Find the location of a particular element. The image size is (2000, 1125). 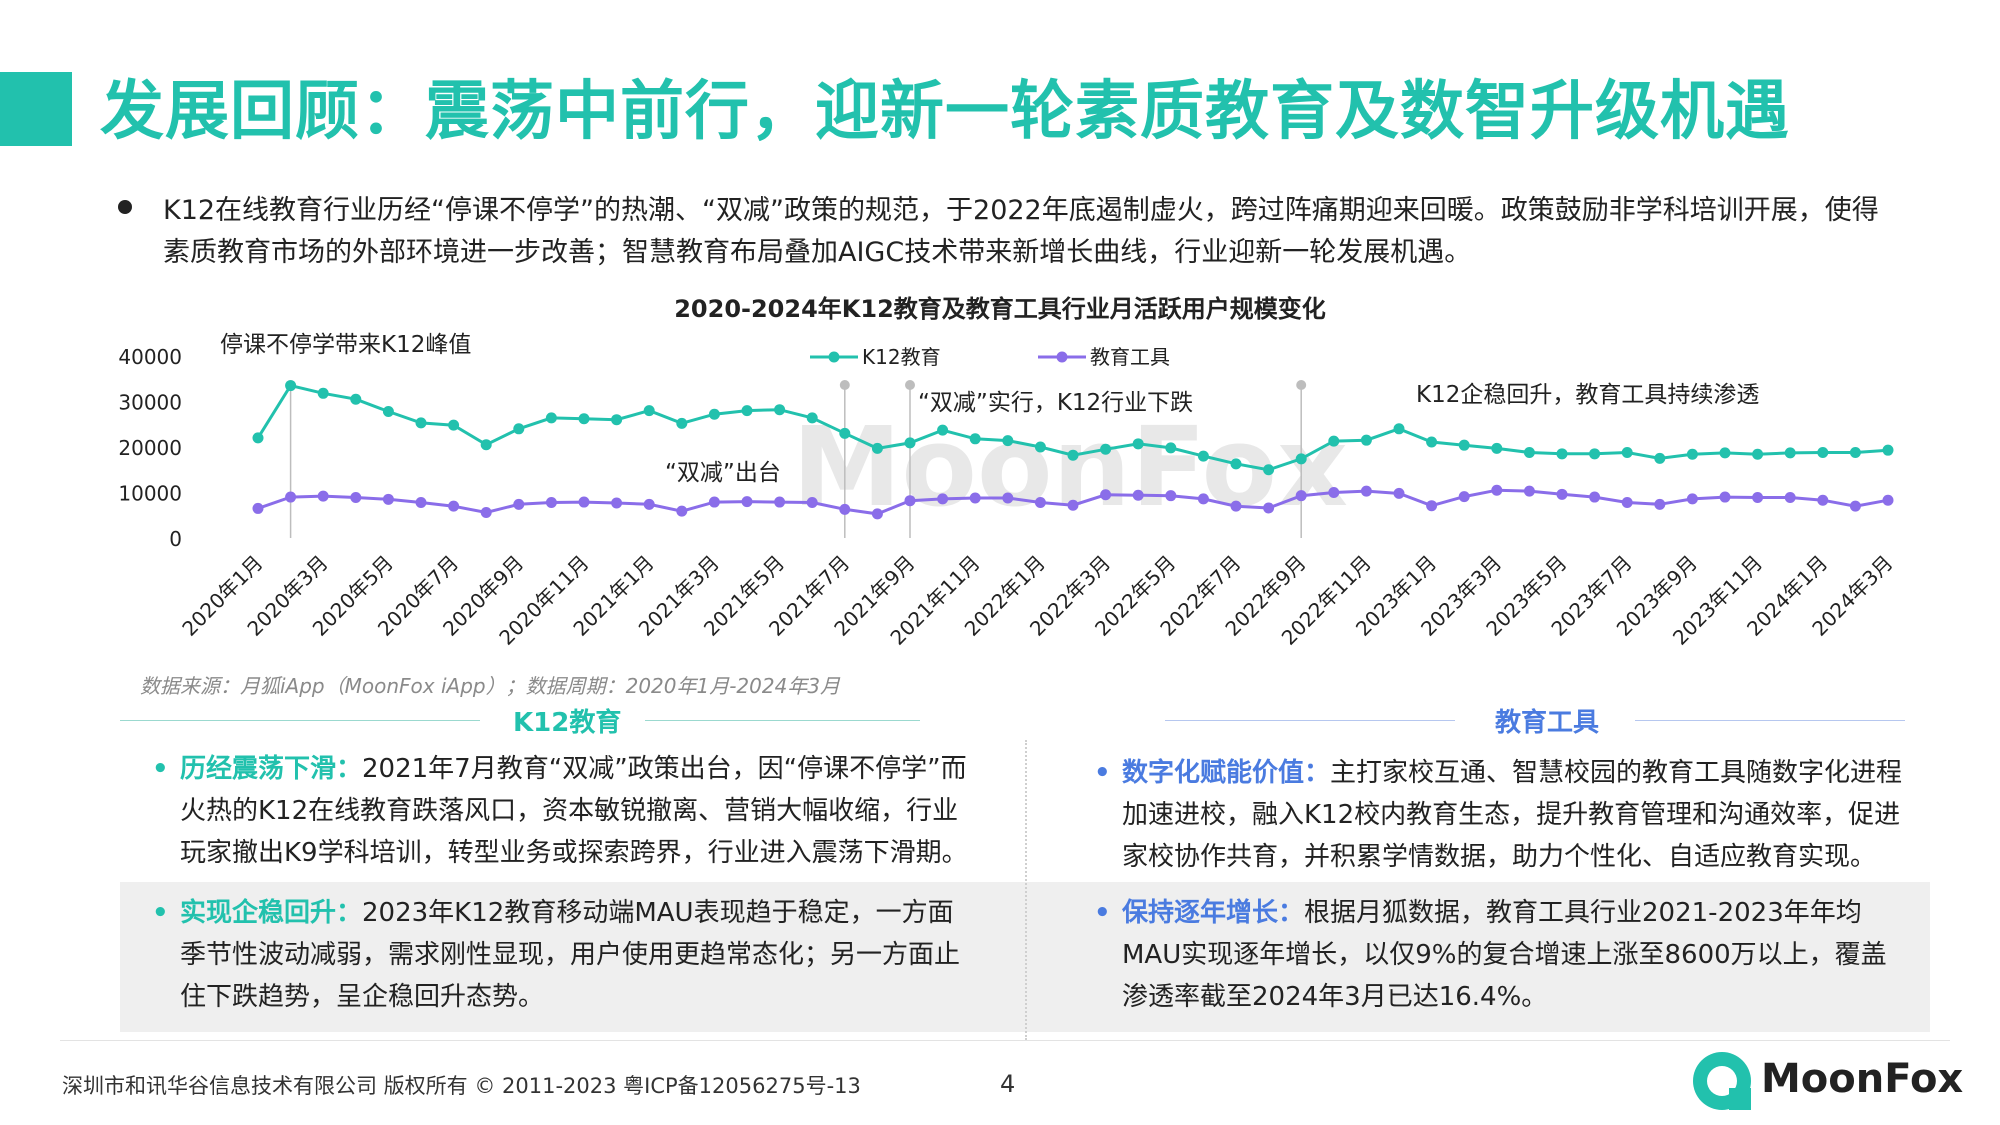

page-number: 4 is located at coordinates (1008, 1084).